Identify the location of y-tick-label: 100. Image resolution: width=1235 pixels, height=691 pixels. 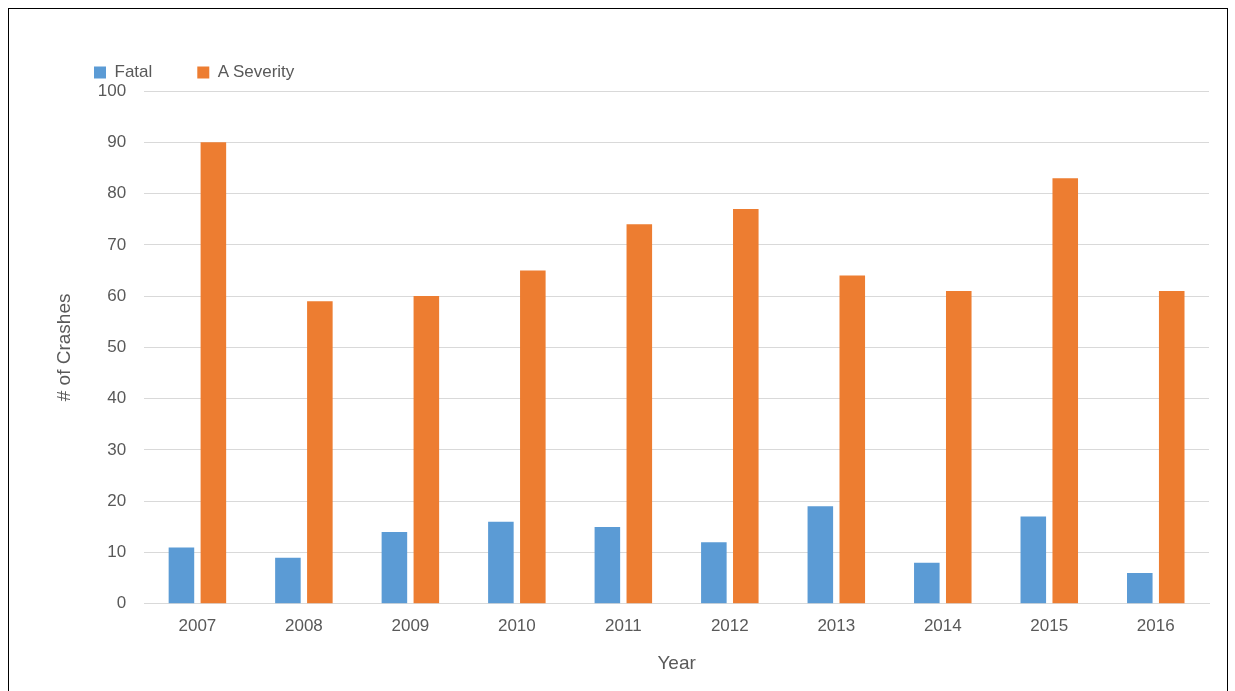
(112, 90).